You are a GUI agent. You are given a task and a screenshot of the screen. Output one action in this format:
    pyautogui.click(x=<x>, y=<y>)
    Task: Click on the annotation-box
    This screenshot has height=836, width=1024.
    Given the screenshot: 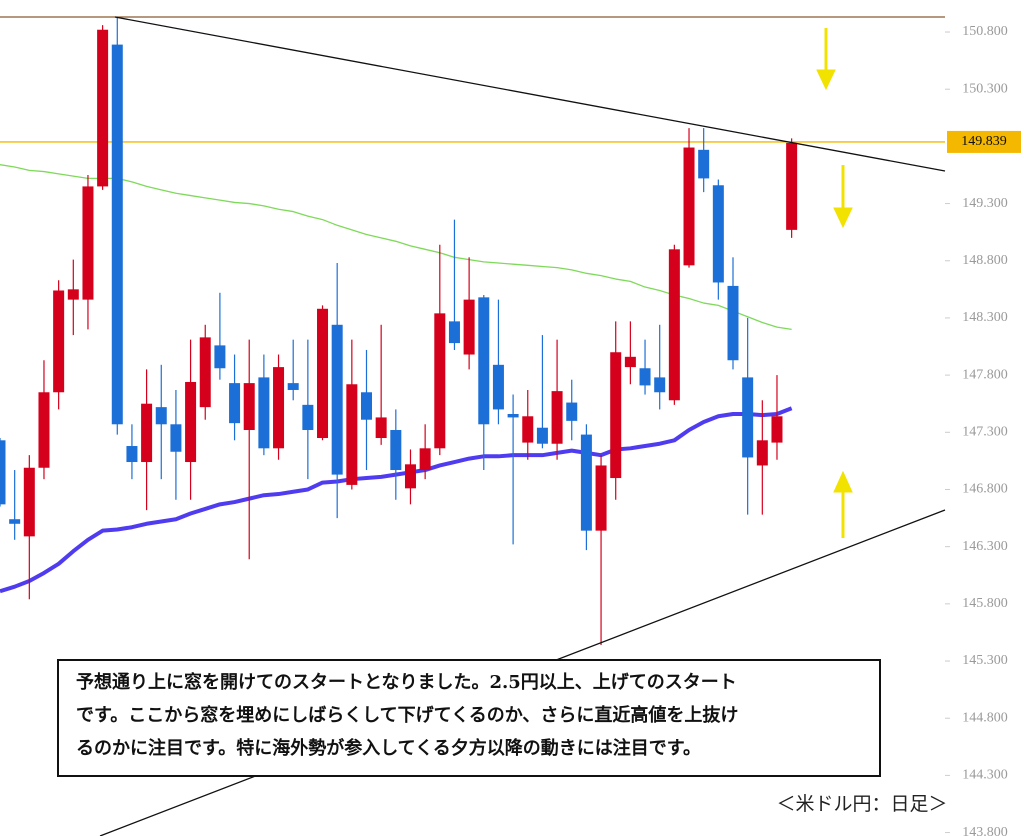 What is the action you would take?
    pyautogui.click(x=469, y=718)
    